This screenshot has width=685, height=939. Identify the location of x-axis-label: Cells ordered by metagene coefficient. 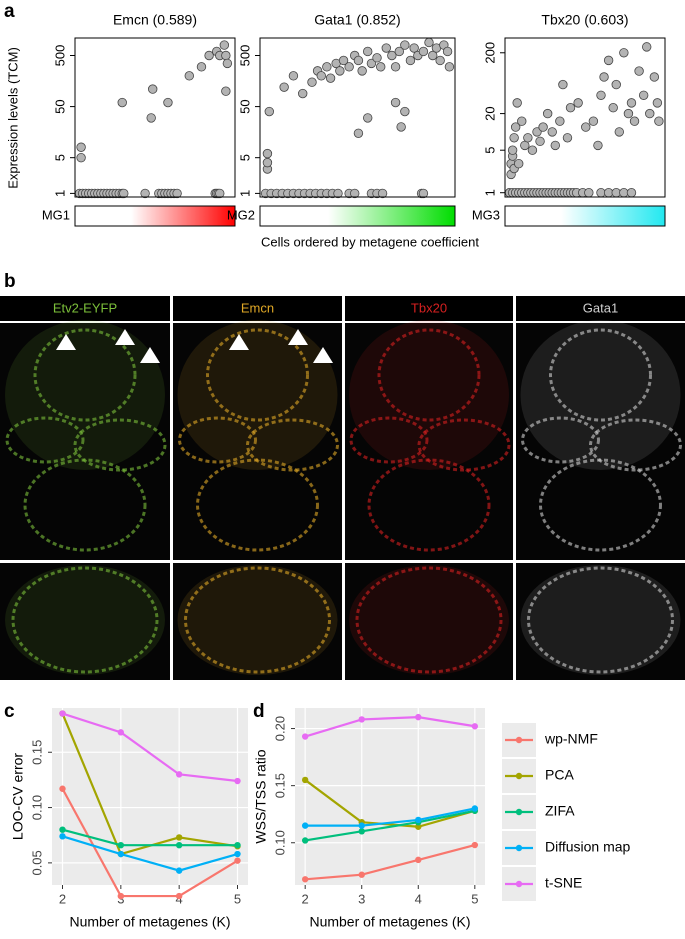
(370, 241).